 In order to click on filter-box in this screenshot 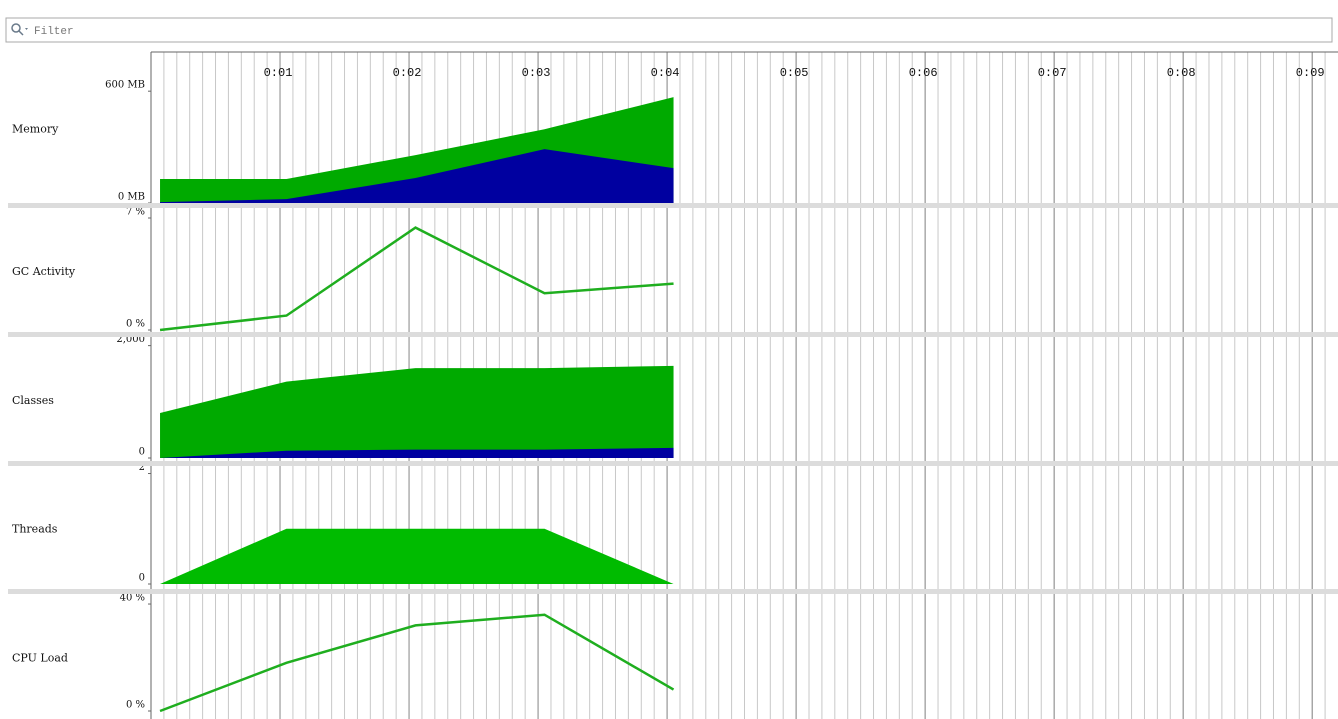, I will do `click(669, 30)`.